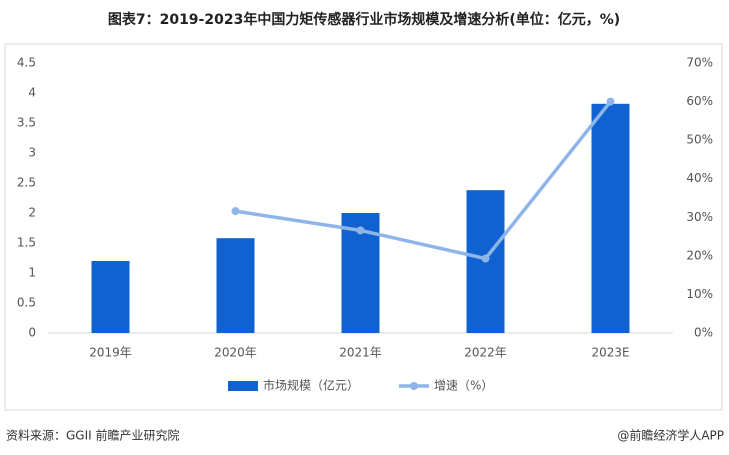 Image resolution: width=729 pixels, height=455 pixels. I want to click on y2-tick-label: 60%, so click(699, 101).